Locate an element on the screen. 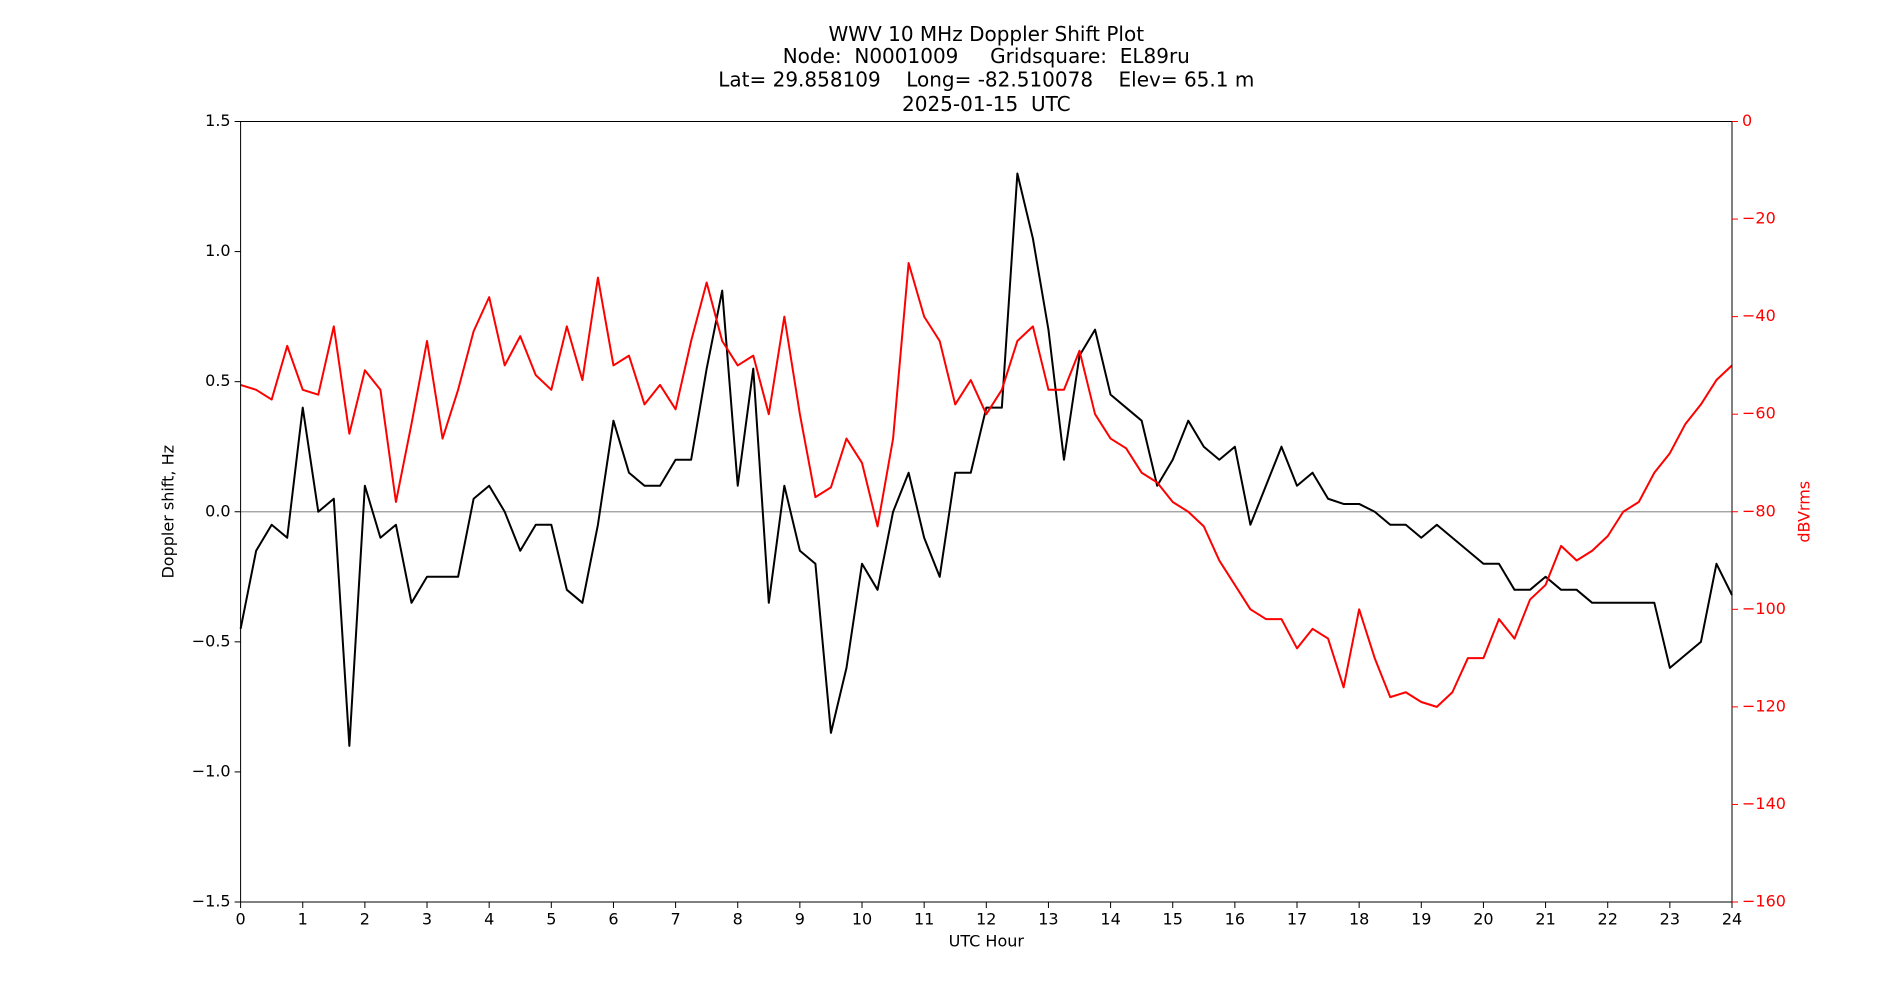 The height and width of the screenshot is (1000, 1900). y2-tick-label: −80 is located at coordinates (1759, 510).